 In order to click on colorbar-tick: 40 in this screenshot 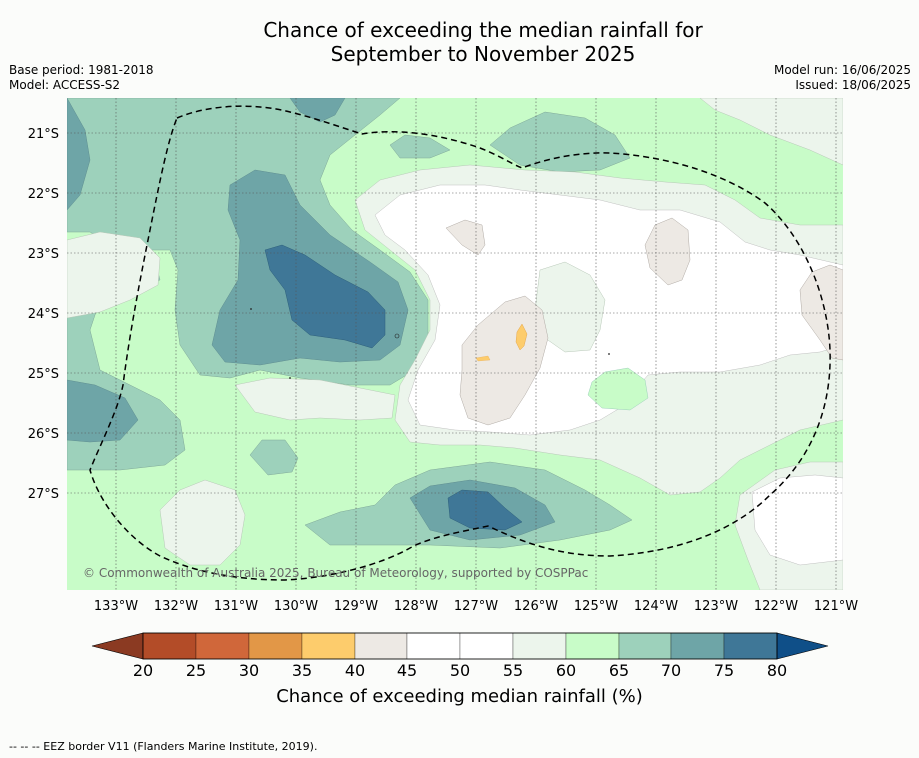, I will do `click(355, 670)`.